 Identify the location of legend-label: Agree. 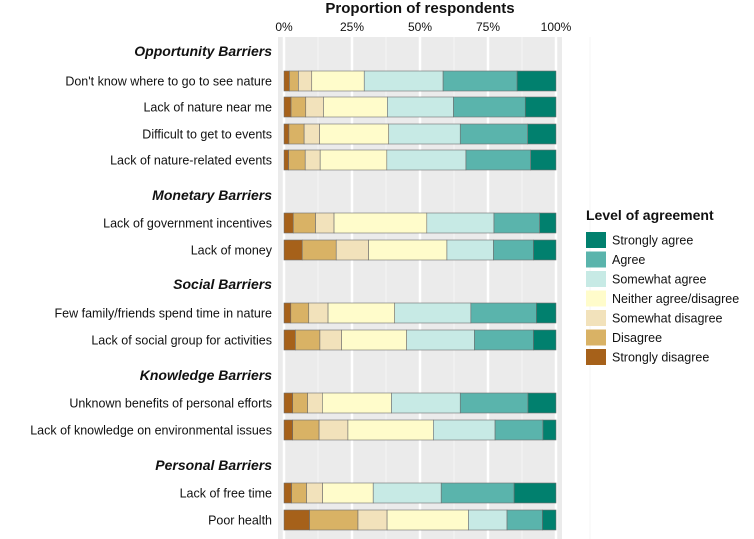
(628, 260).